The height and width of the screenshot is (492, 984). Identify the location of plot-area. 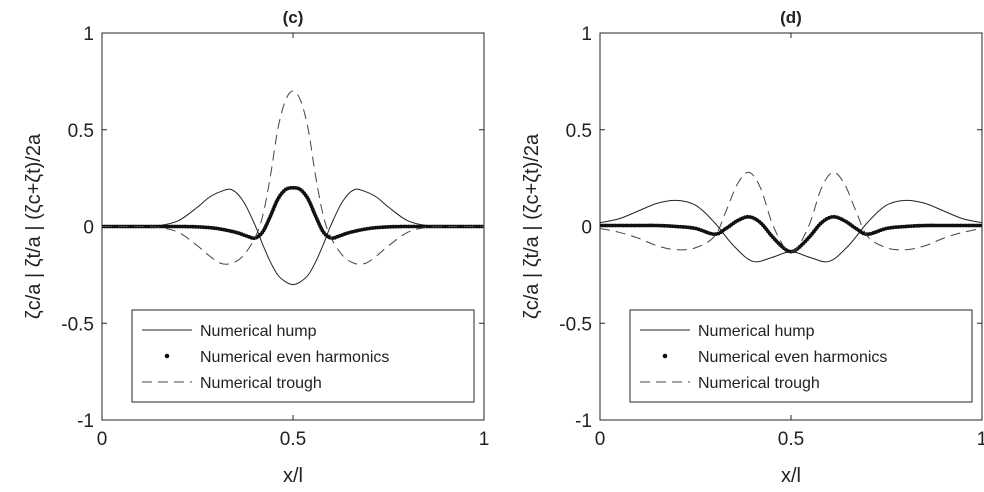
(791, 217).